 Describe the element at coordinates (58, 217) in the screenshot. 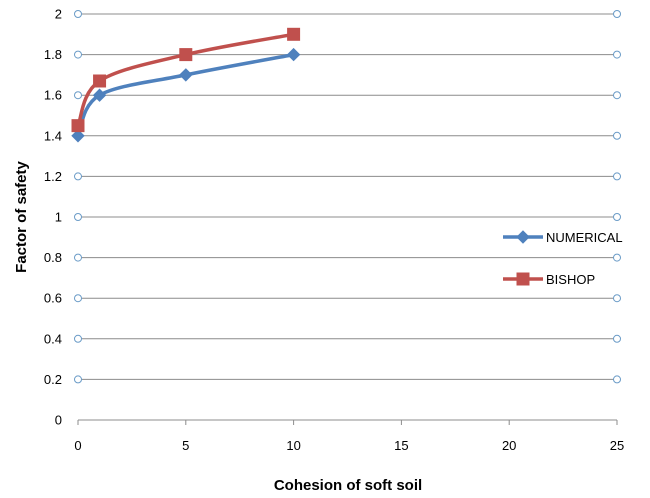

I see `y-tick-label: 1` at that location.